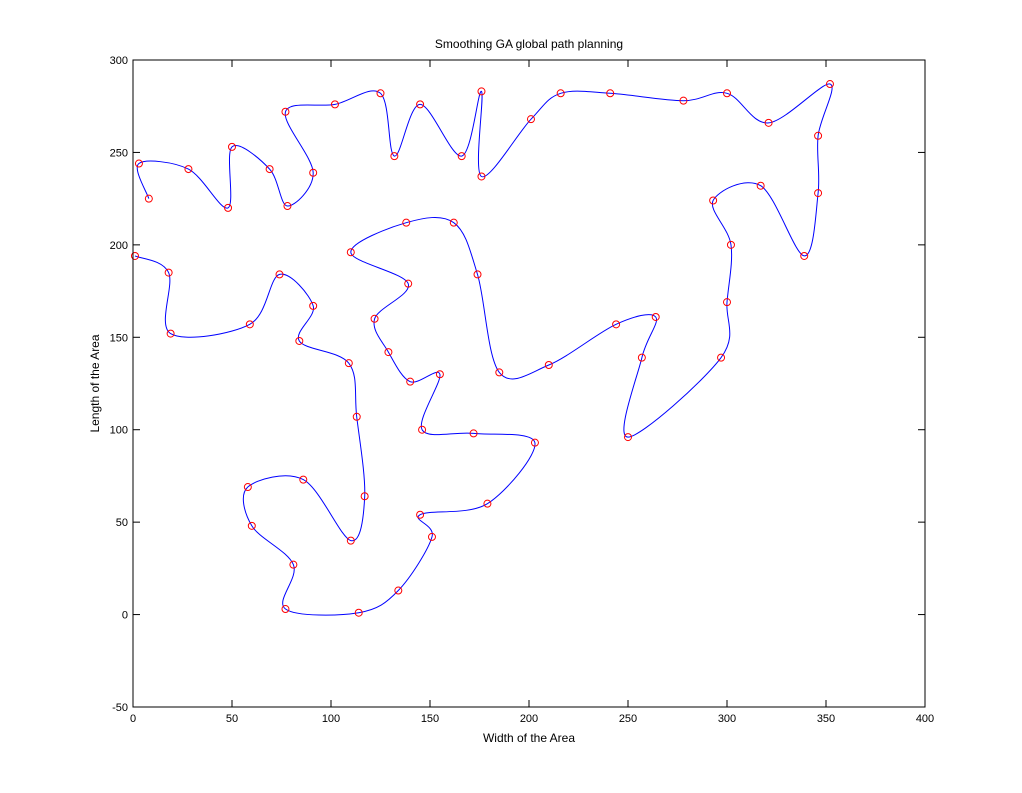 The width and height of the screenshot is (1022, 793). I want to click on y-tick-label: 250, so click(119, 153).